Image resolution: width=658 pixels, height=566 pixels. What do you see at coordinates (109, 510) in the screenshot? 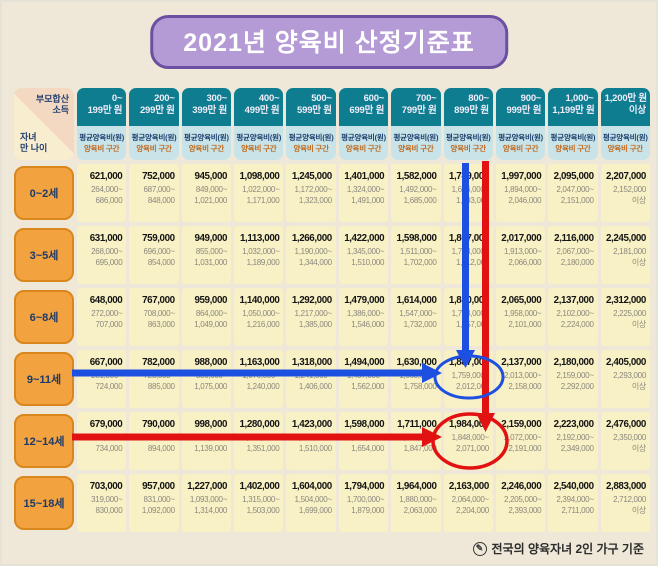
I see `range-to: 830,000` at bounding box center [109, 510].